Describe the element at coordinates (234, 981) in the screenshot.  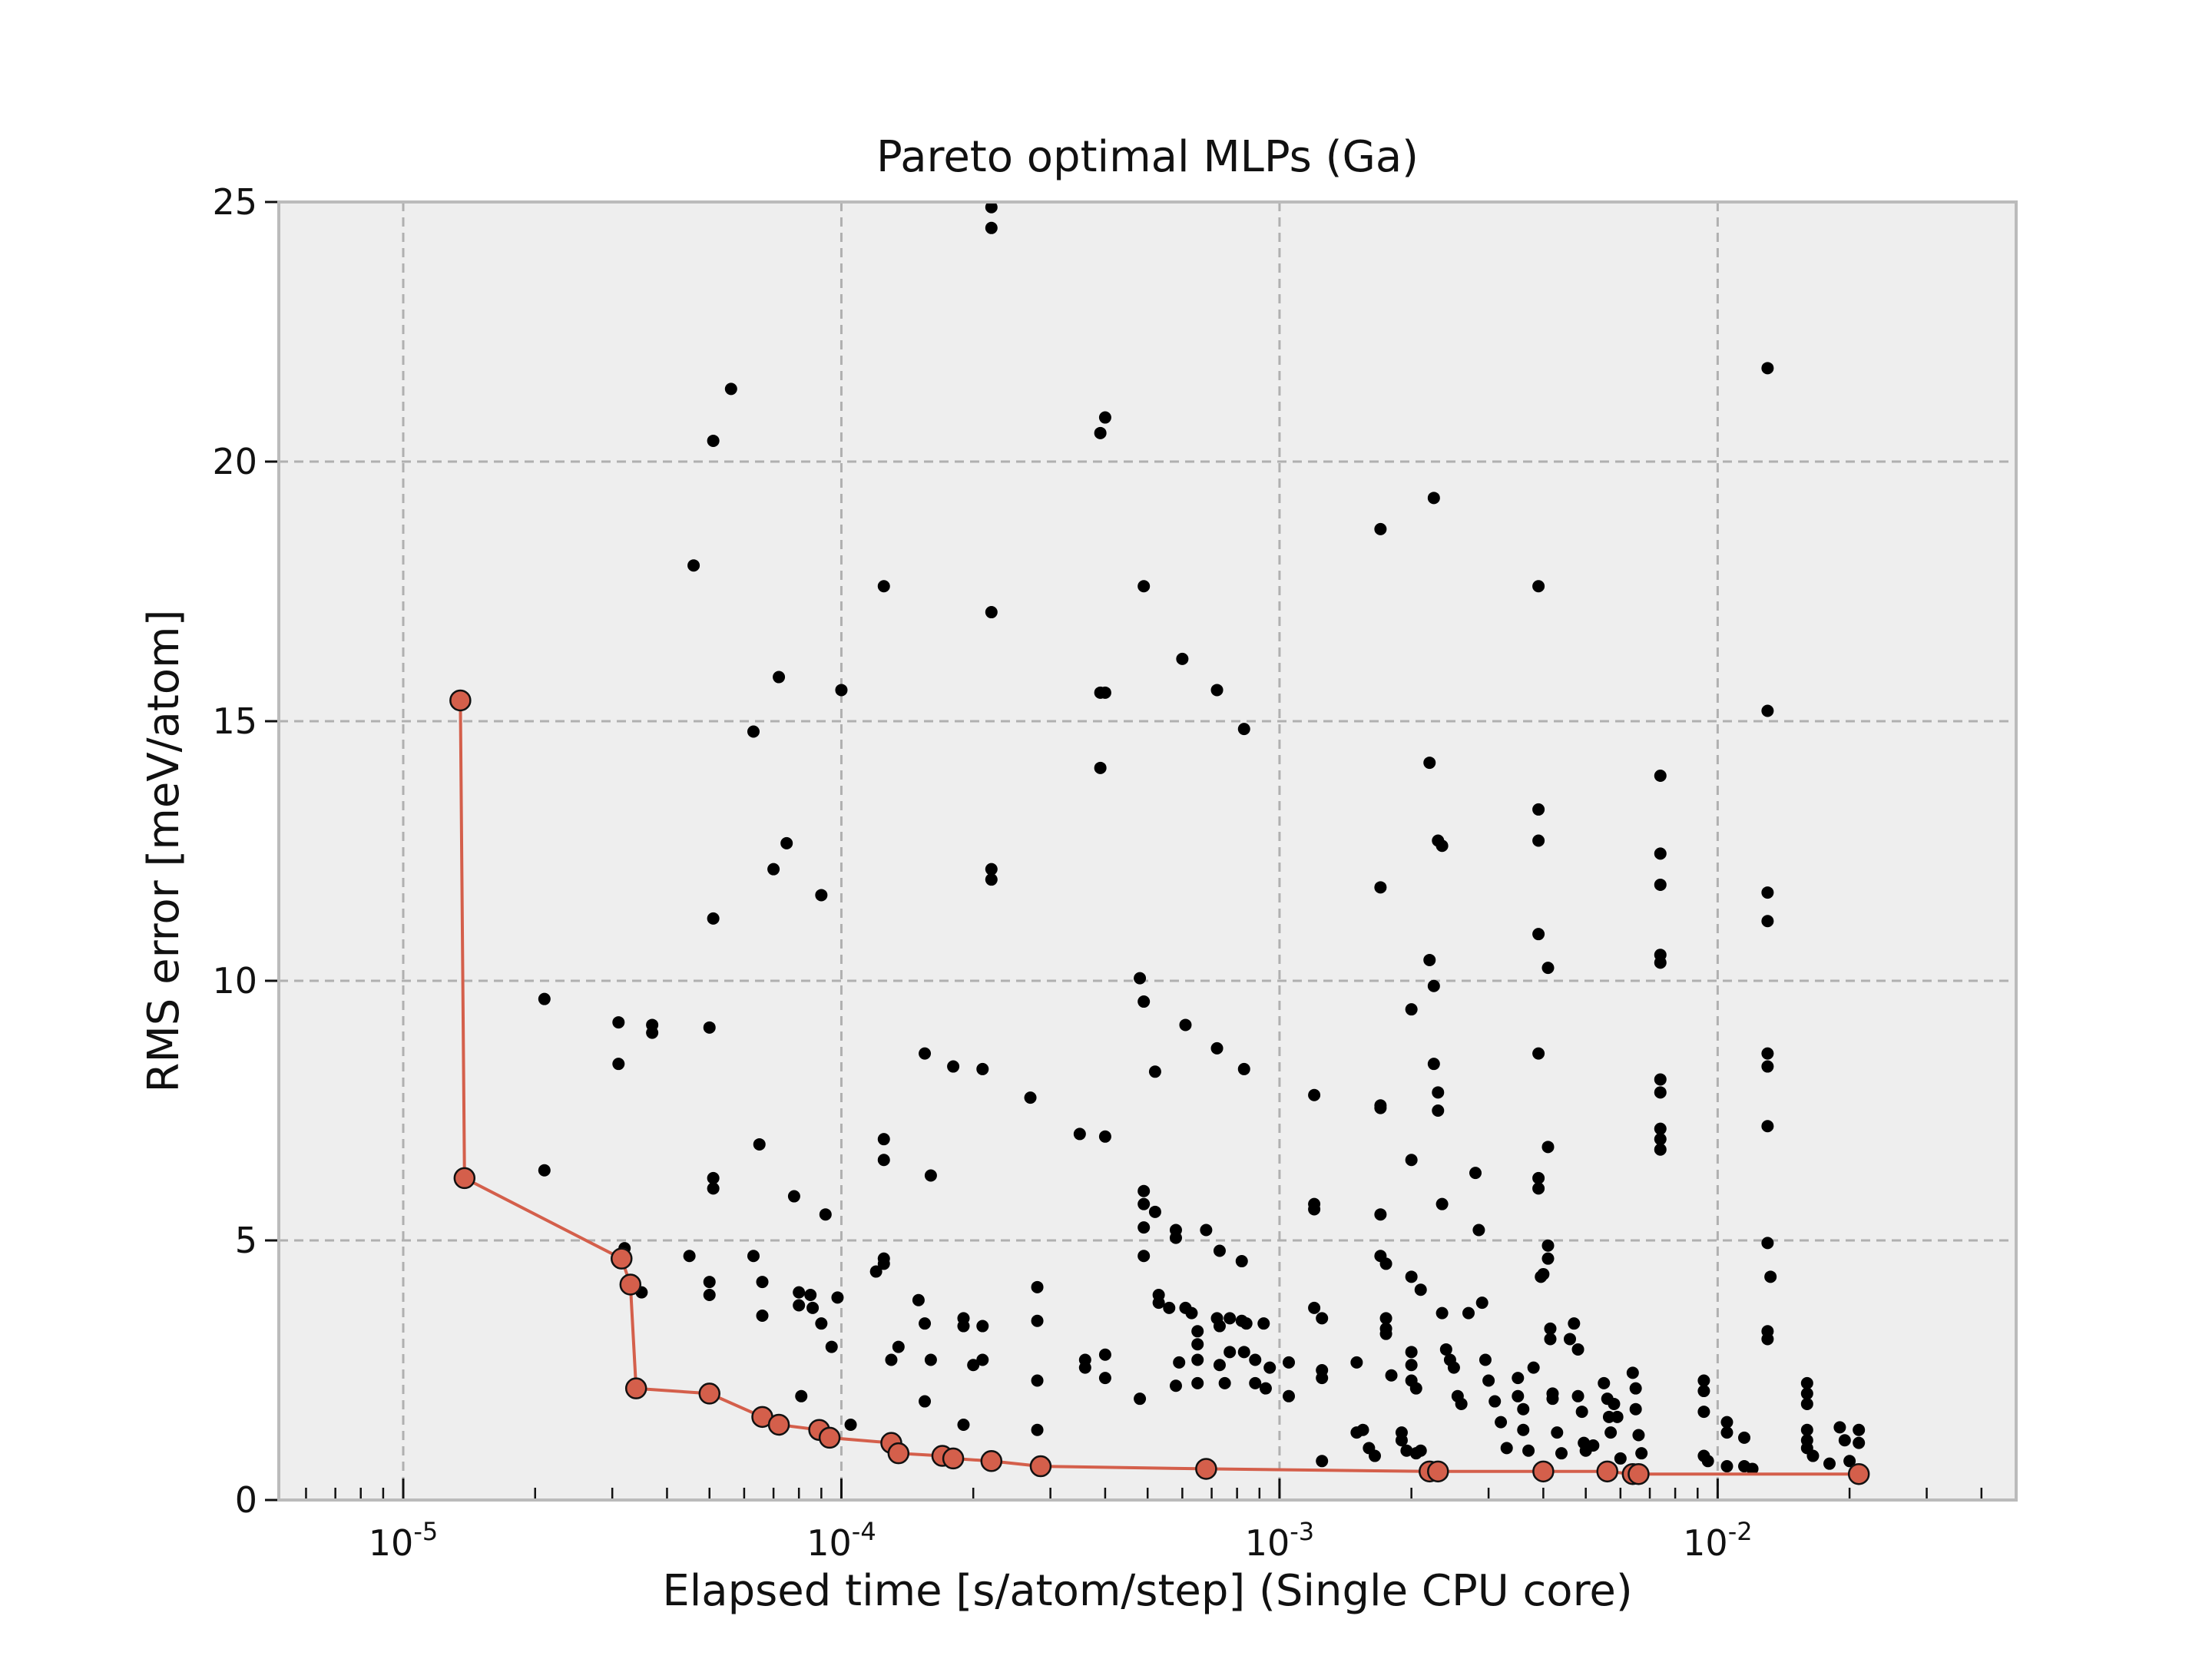
I see `y-tick-label: 10` at that location.